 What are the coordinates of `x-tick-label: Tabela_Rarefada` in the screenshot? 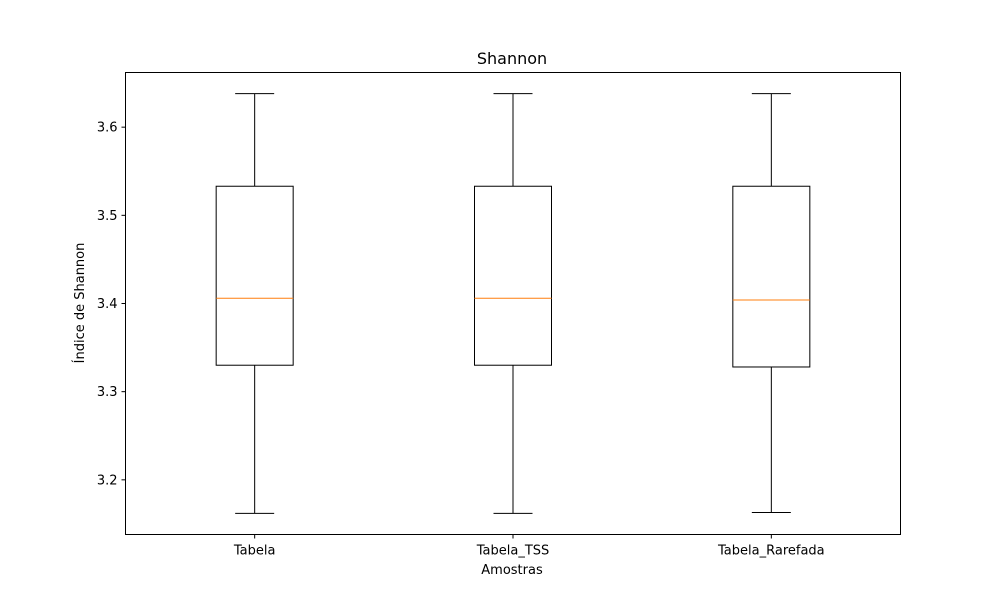 It's located at (771, 551).